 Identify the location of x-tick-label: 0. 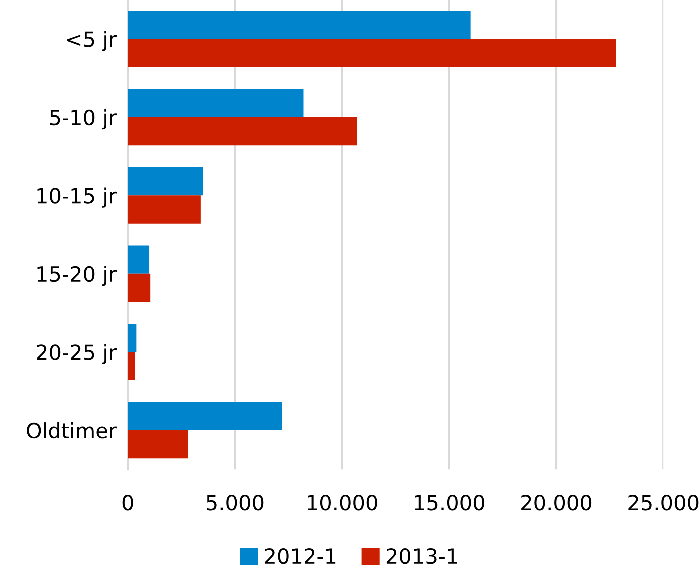
(128, 502).